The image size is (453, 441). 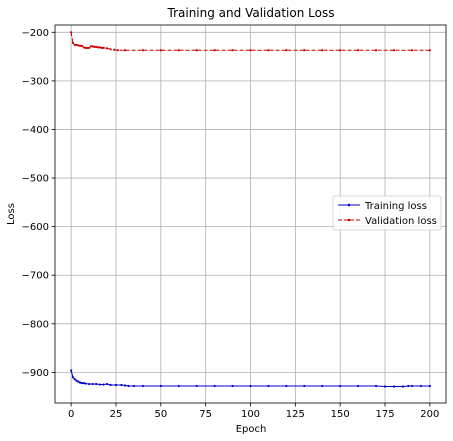 What do you see at coordinates (349, 205) in the screenshot?
I see `legend-training-marker` at bounding box center [349, 205].